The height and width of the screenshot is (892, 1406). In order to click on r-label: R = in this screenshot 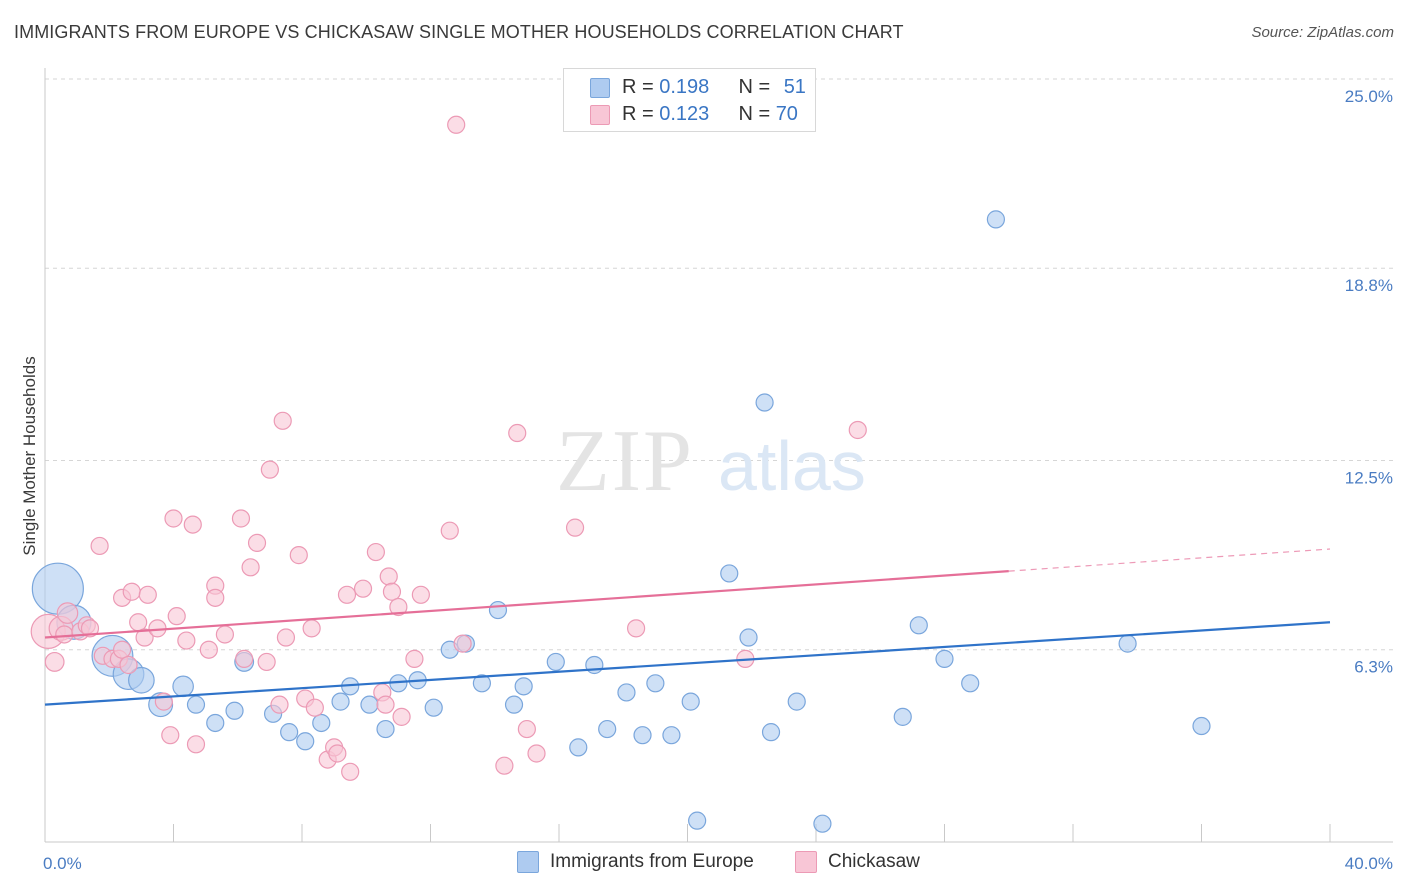, I will do `click(641, 114)`.